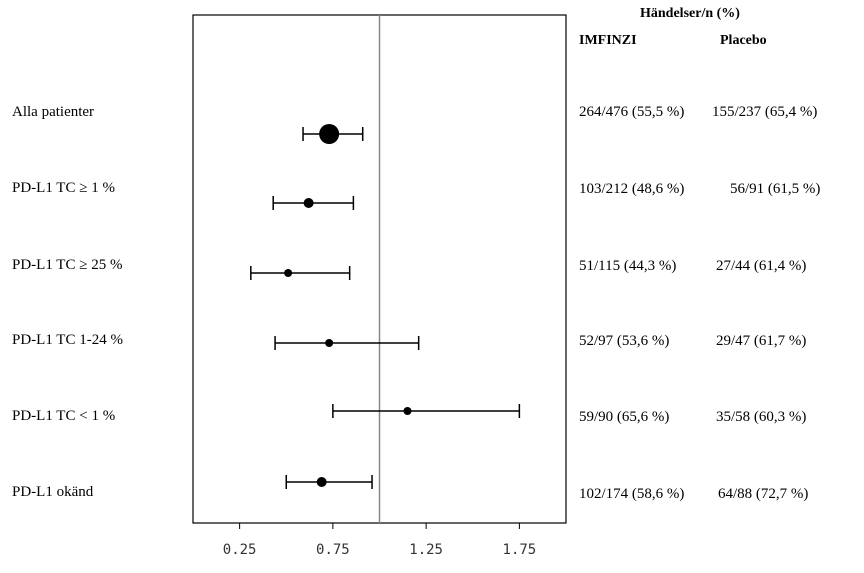 The image size is (864, 573). I want to click on x-tick-label: 1.75, so click(520, 550).